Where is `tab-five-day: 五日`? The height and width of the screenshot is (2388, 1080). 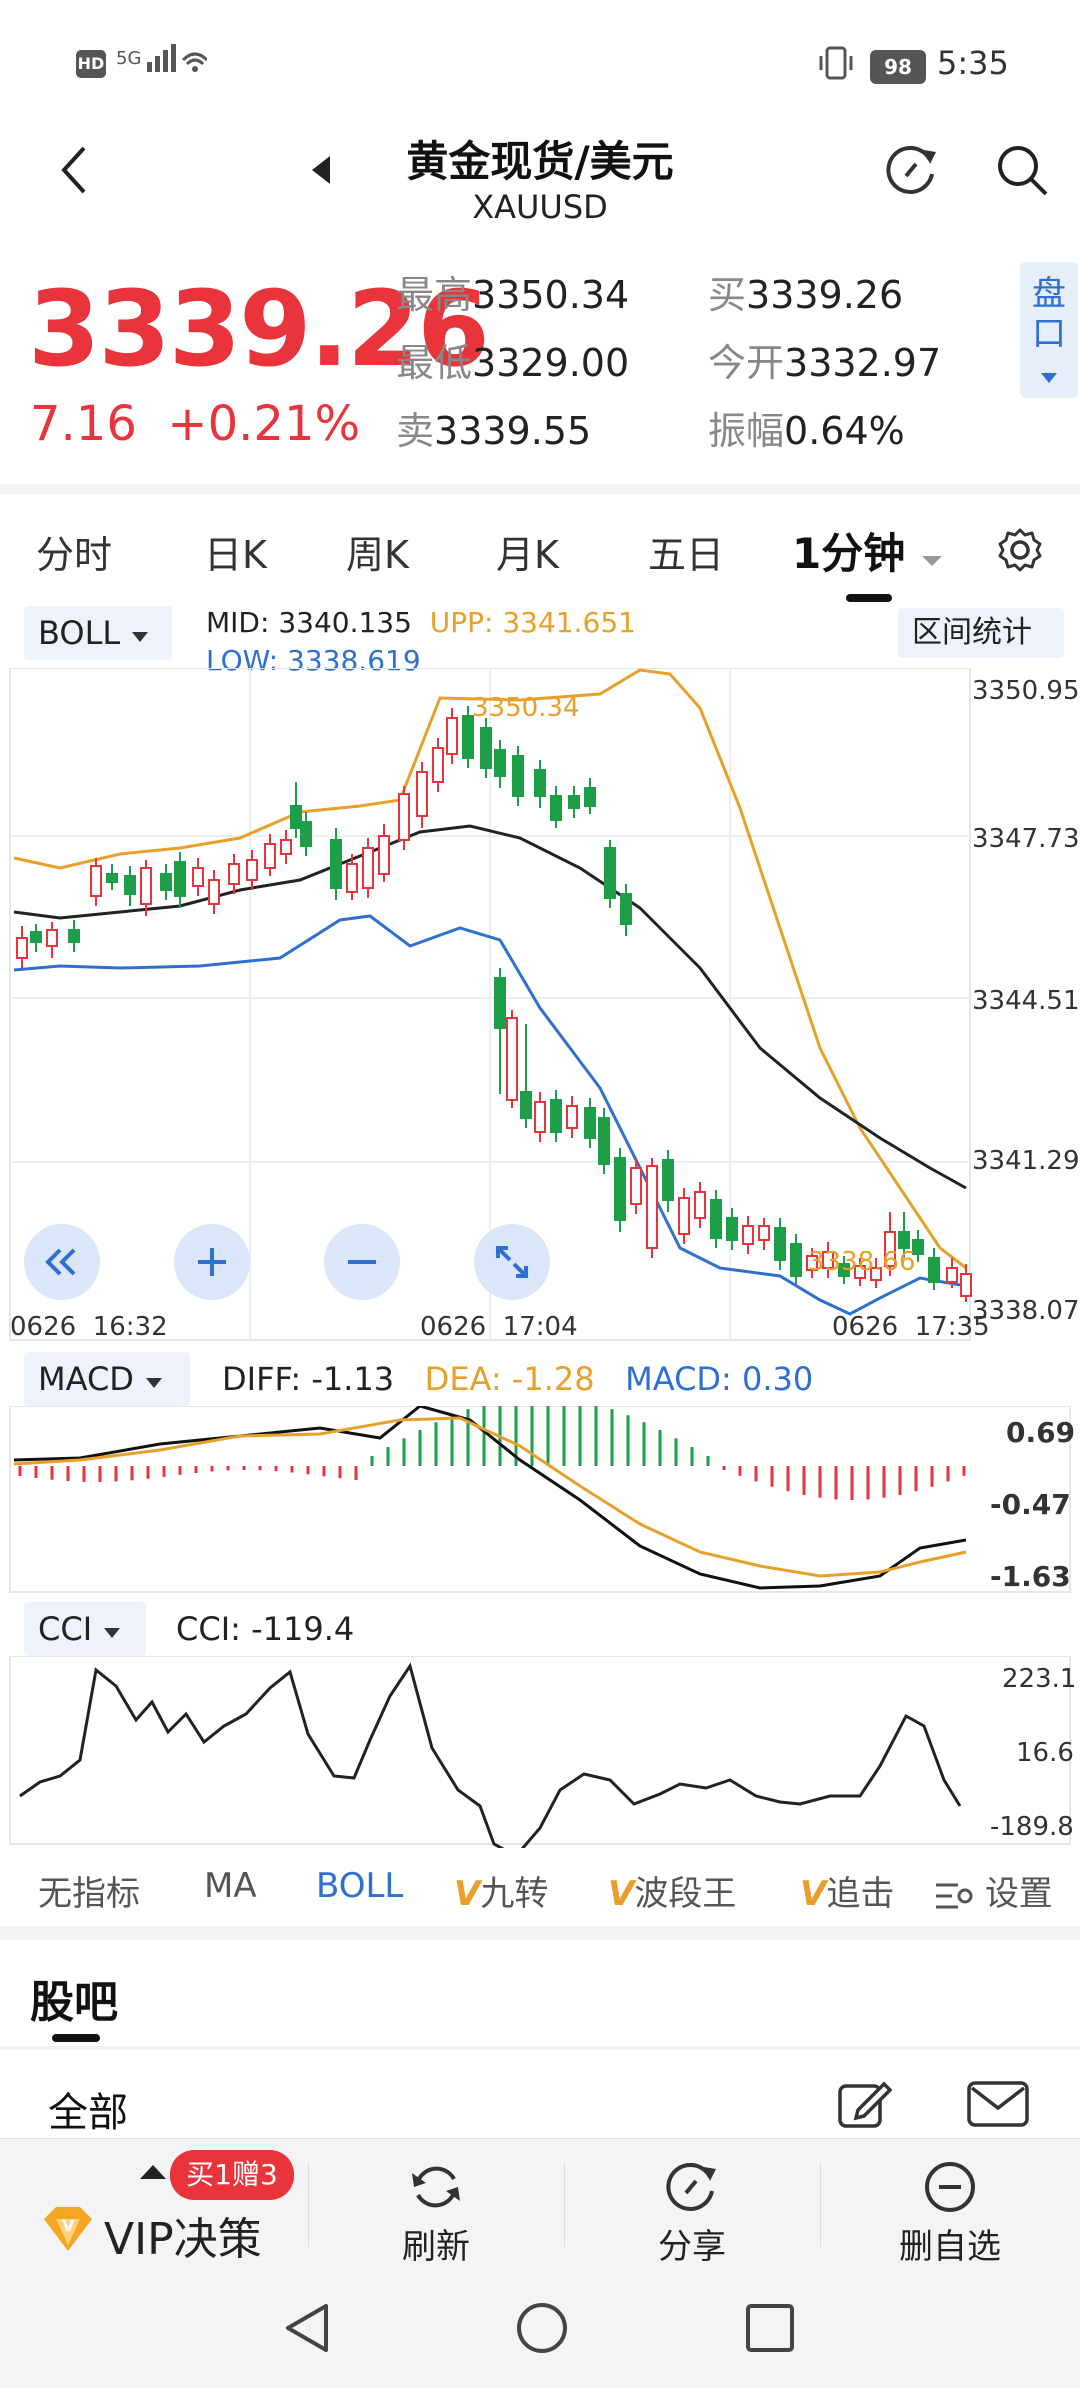 tab-five-day: 五日 is located at coordinates (686, 555).